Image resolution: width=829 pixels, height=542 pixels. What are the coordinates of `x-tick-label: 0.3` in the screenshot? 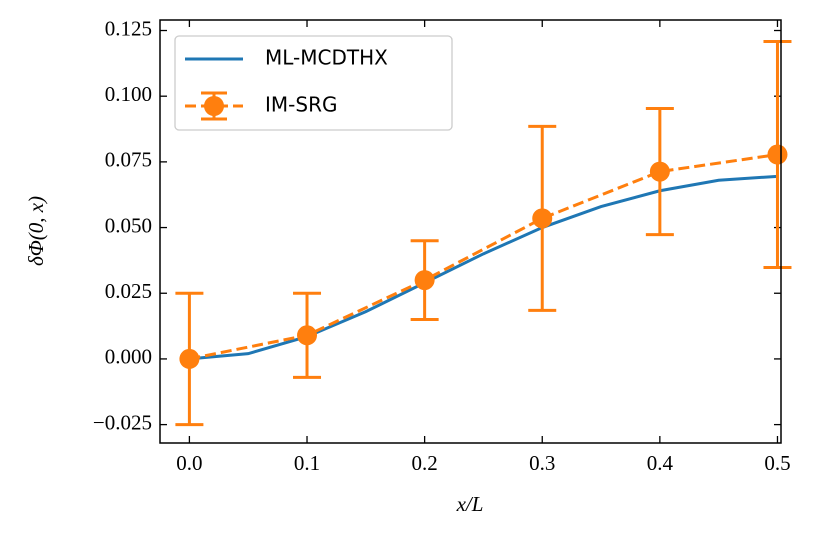 It's located at (542, 463).